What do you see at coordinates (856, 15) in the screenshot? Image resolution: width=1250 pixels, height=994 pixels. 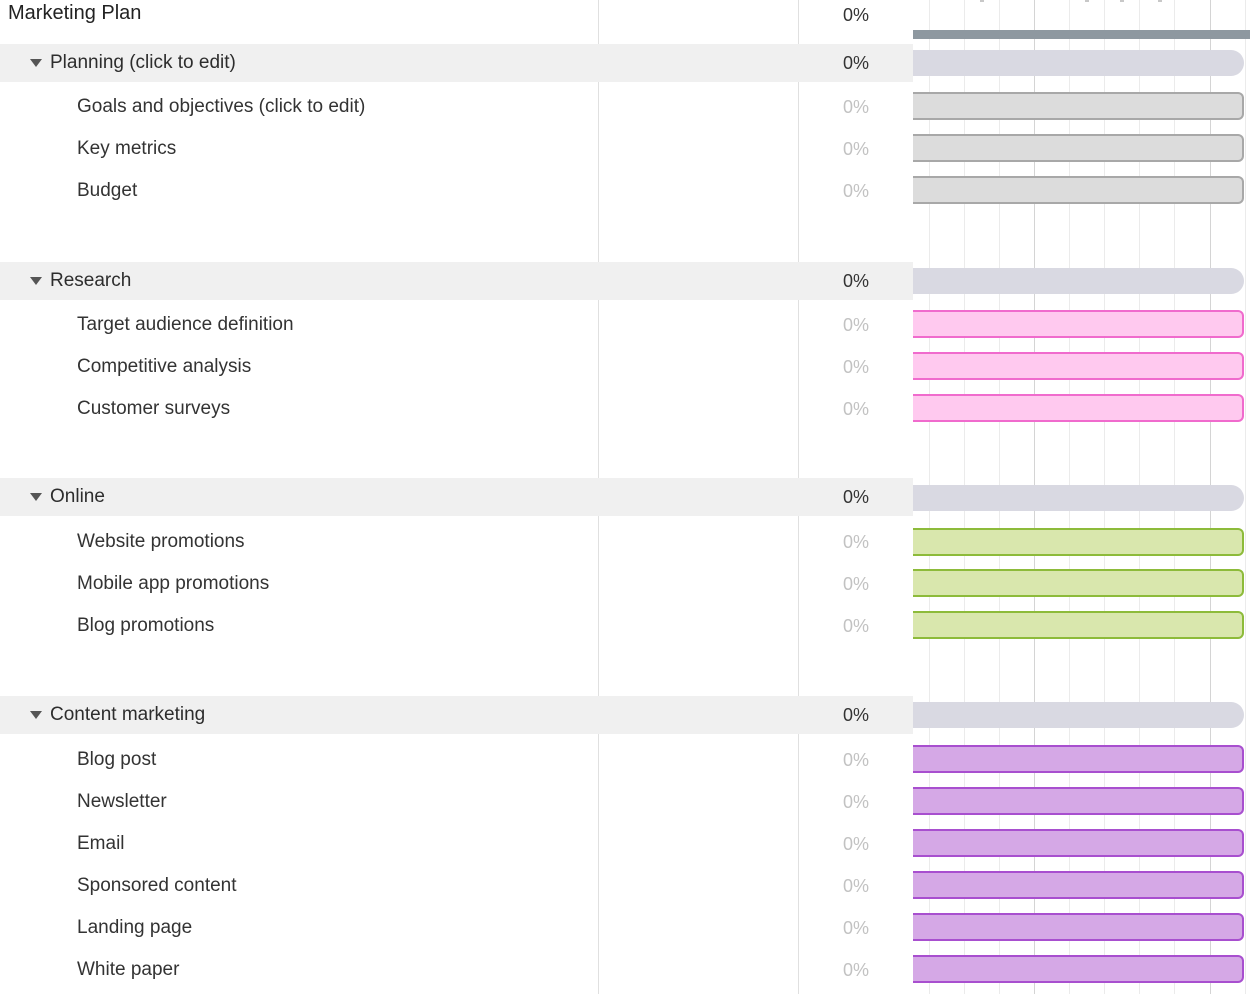 I see `project-progress: 0%` at bounding box center [856, 15].